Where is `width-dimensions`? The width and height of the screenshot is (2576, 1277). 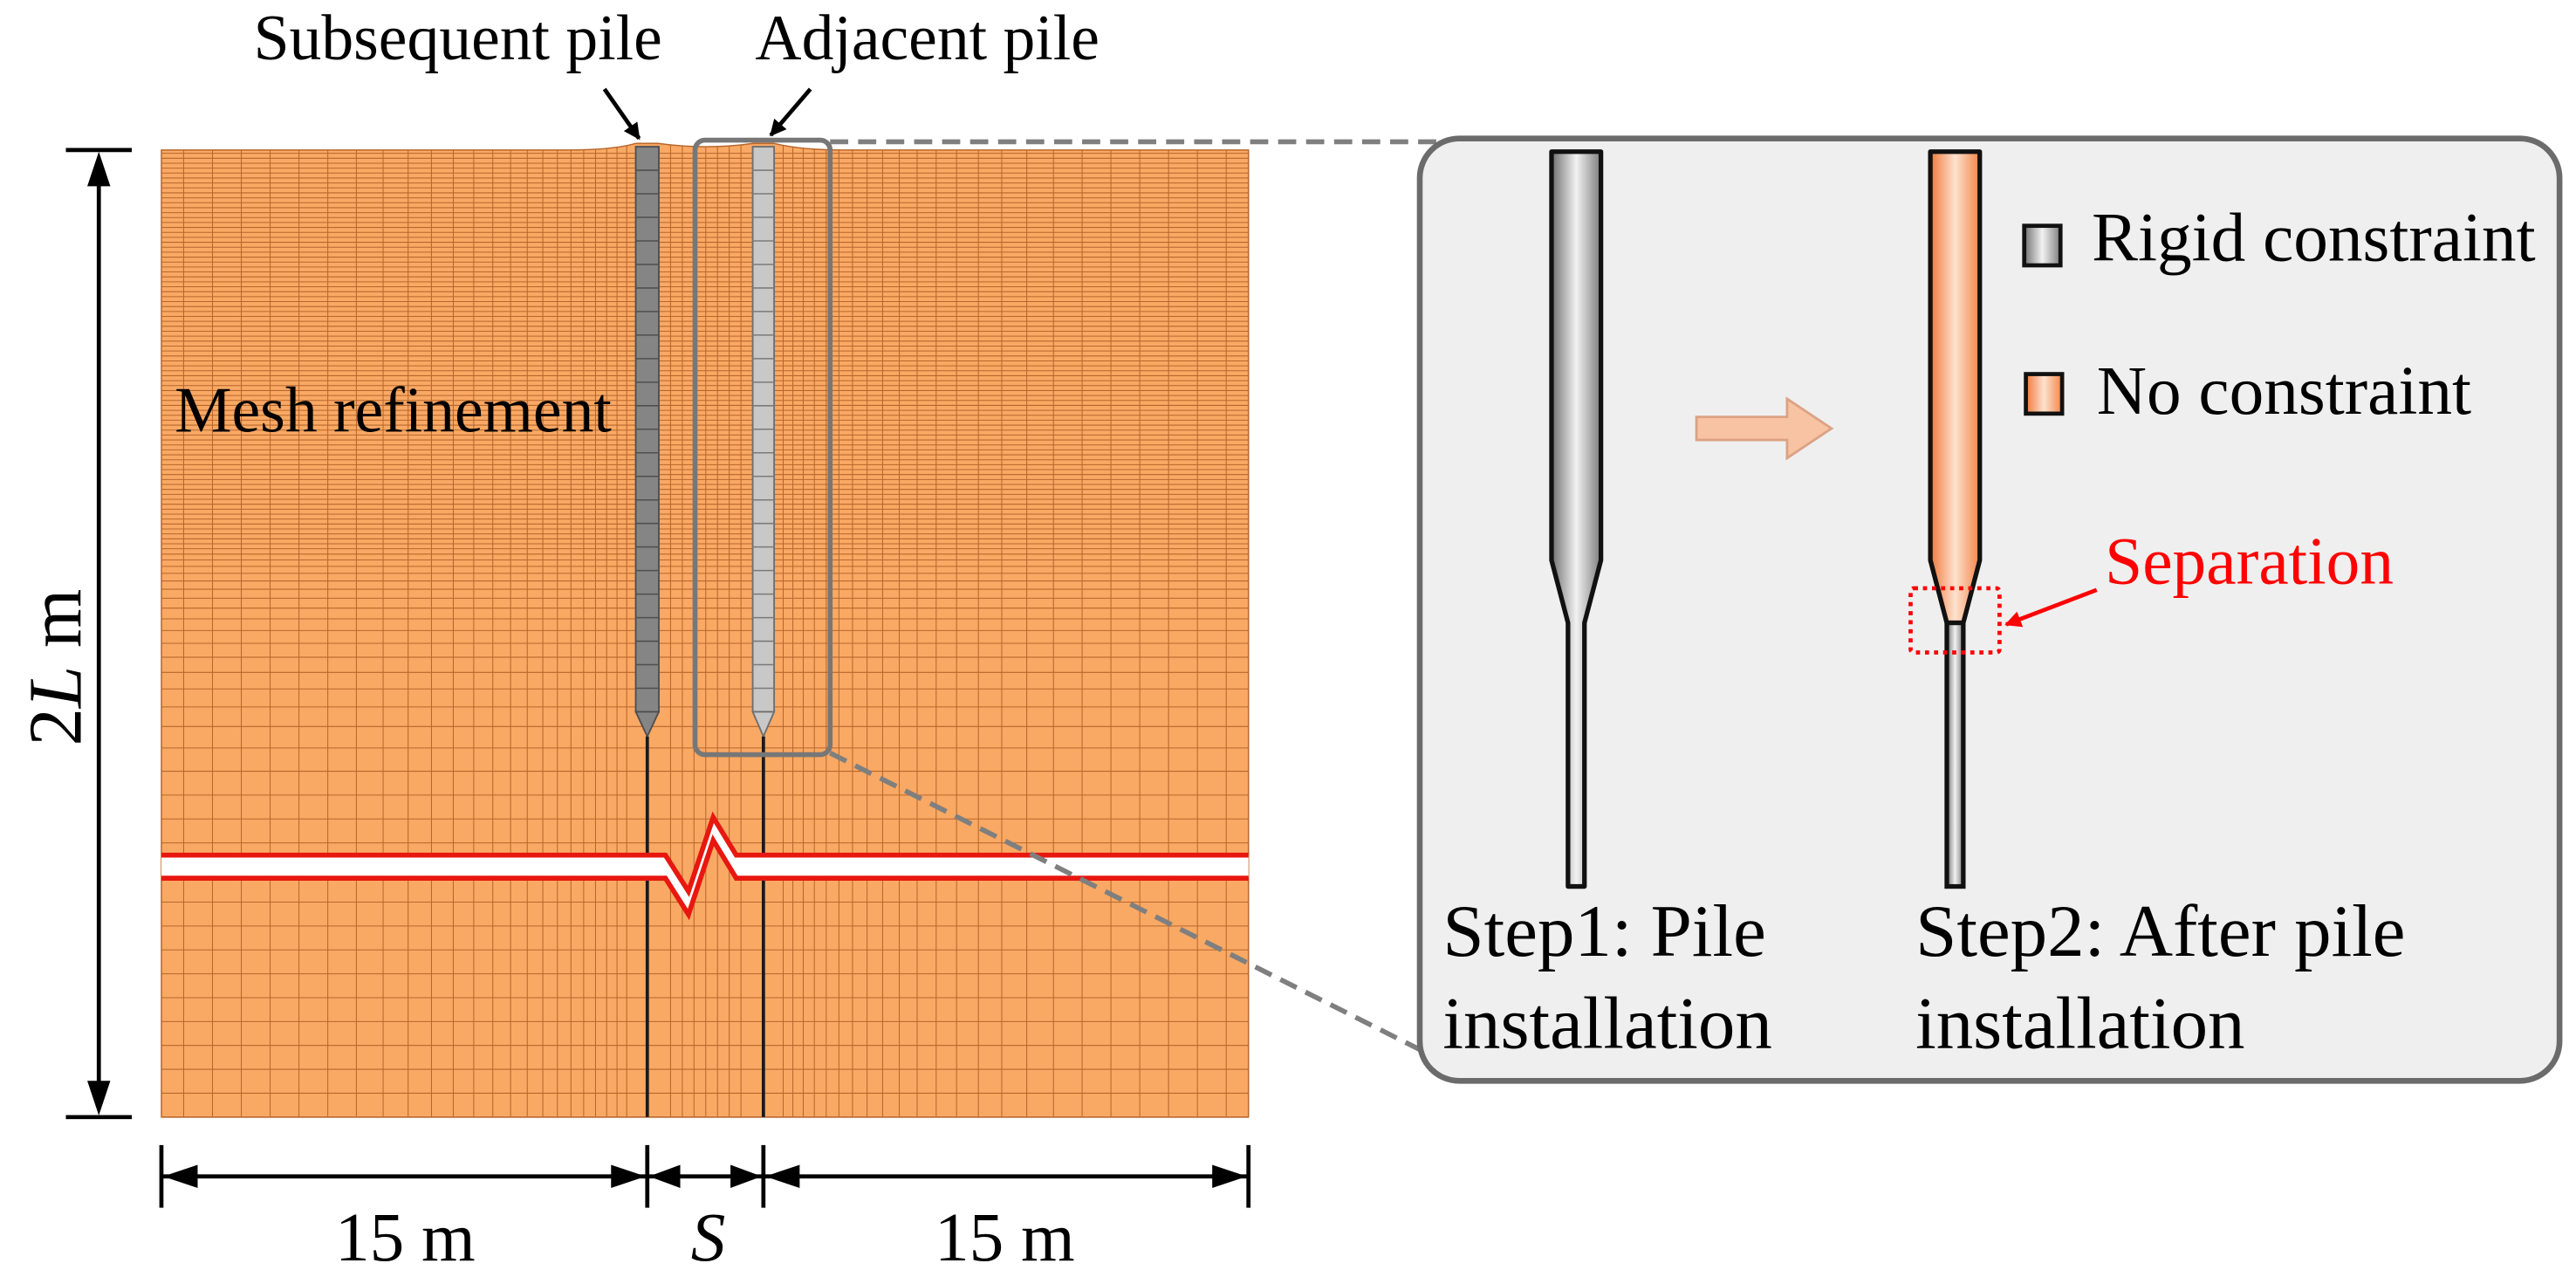 width-dimensions is located at coordinates (705, 1176).